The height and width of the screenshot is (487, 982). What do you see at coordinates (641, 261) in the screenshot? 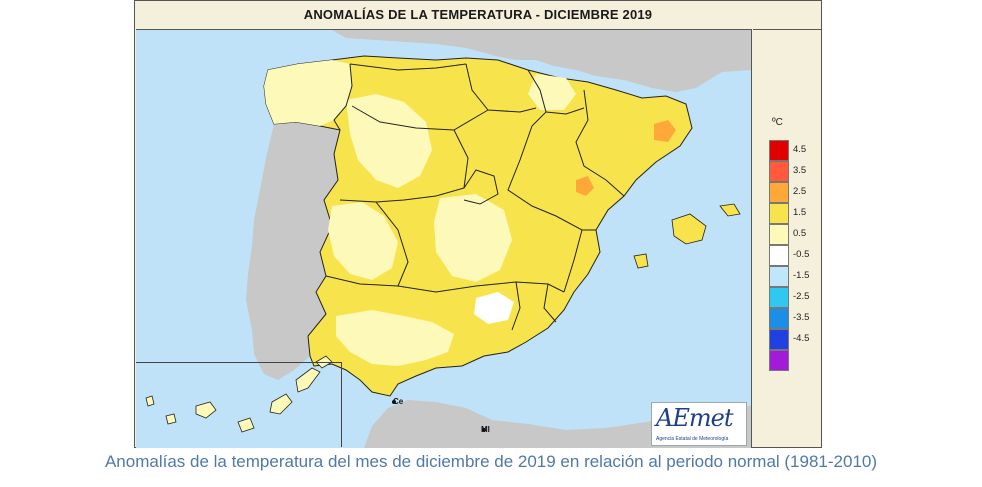
I see `ibiza` at bounding box center [641, 261].